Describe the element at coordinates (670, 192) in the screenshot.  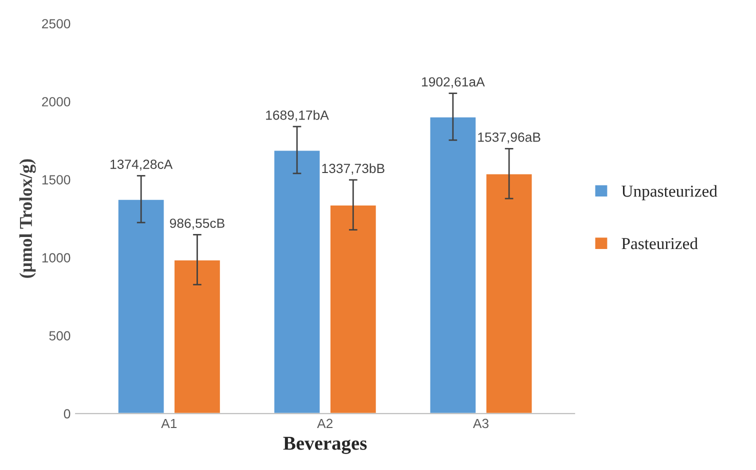
I see `legend-label: Unpasteurized` at that location.